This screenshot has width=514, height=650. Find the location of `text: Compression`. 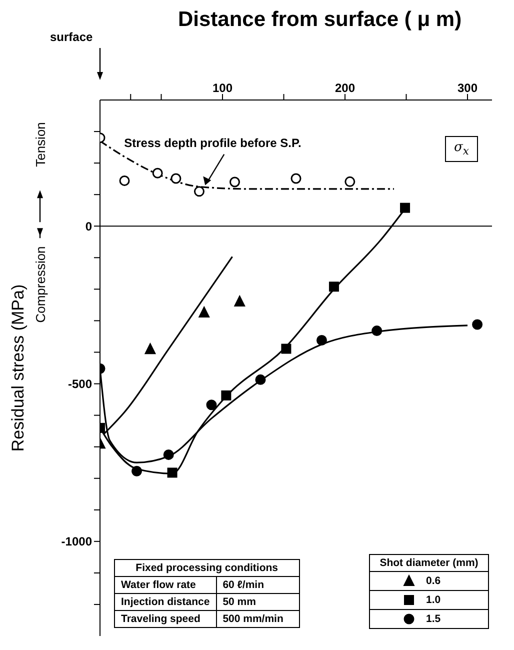

text: Compression is located at coordinates (40, 284).